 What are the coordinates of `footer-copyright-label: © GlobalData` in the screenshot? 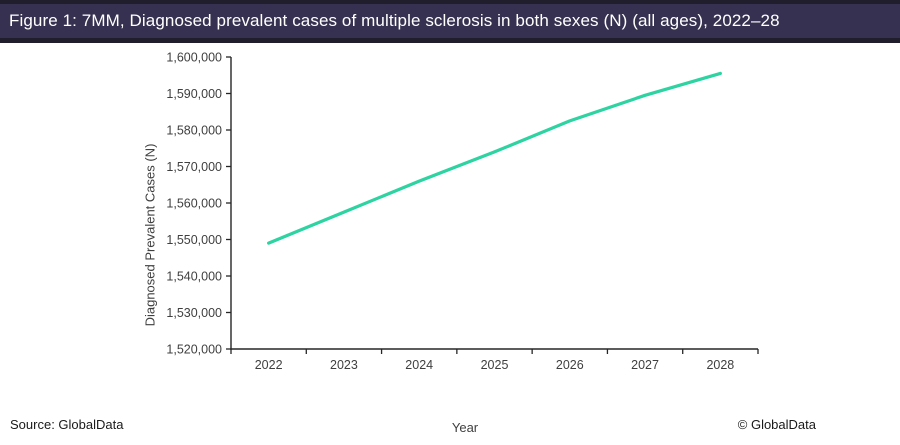 It's located at (776, 424).